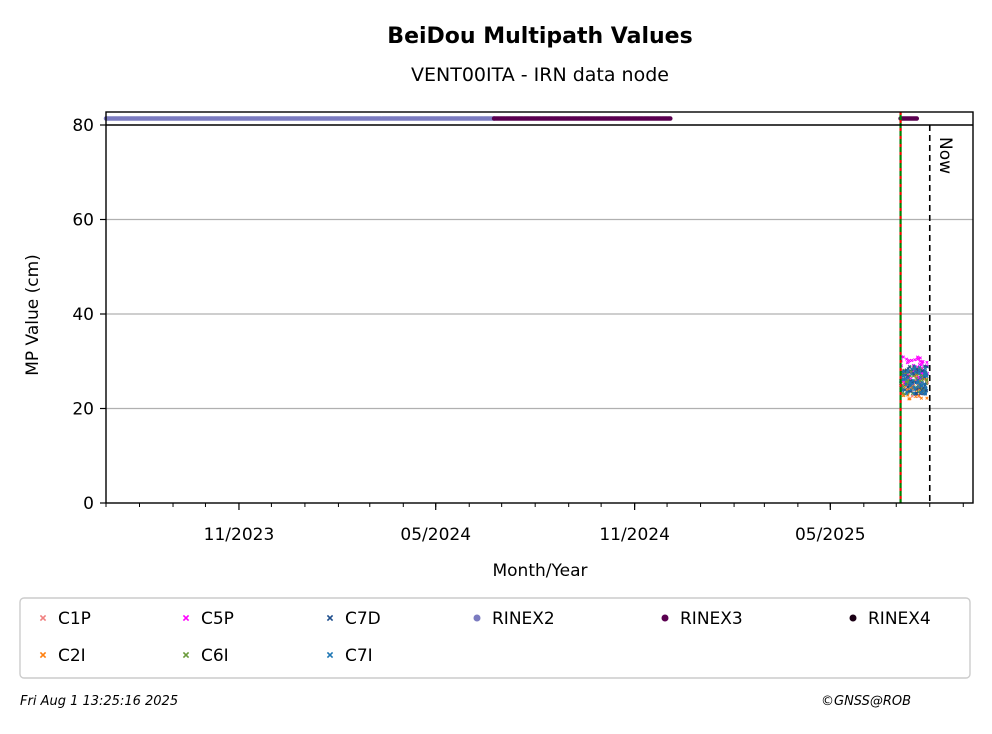 This screenshot has width=992, height=734. I want to click on y-tick-label: 40, so click(83, 315).